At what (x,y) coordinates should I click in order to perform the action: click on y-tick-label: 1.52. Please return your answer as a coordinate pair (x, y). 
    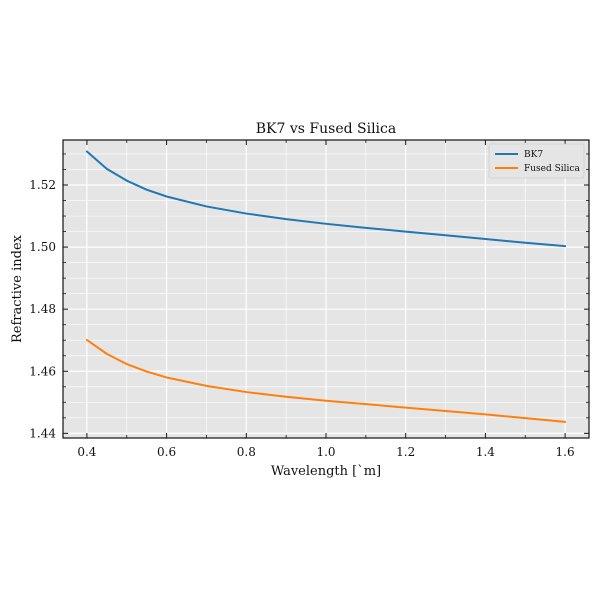
    Looking at the image, I should click on (42, 185).